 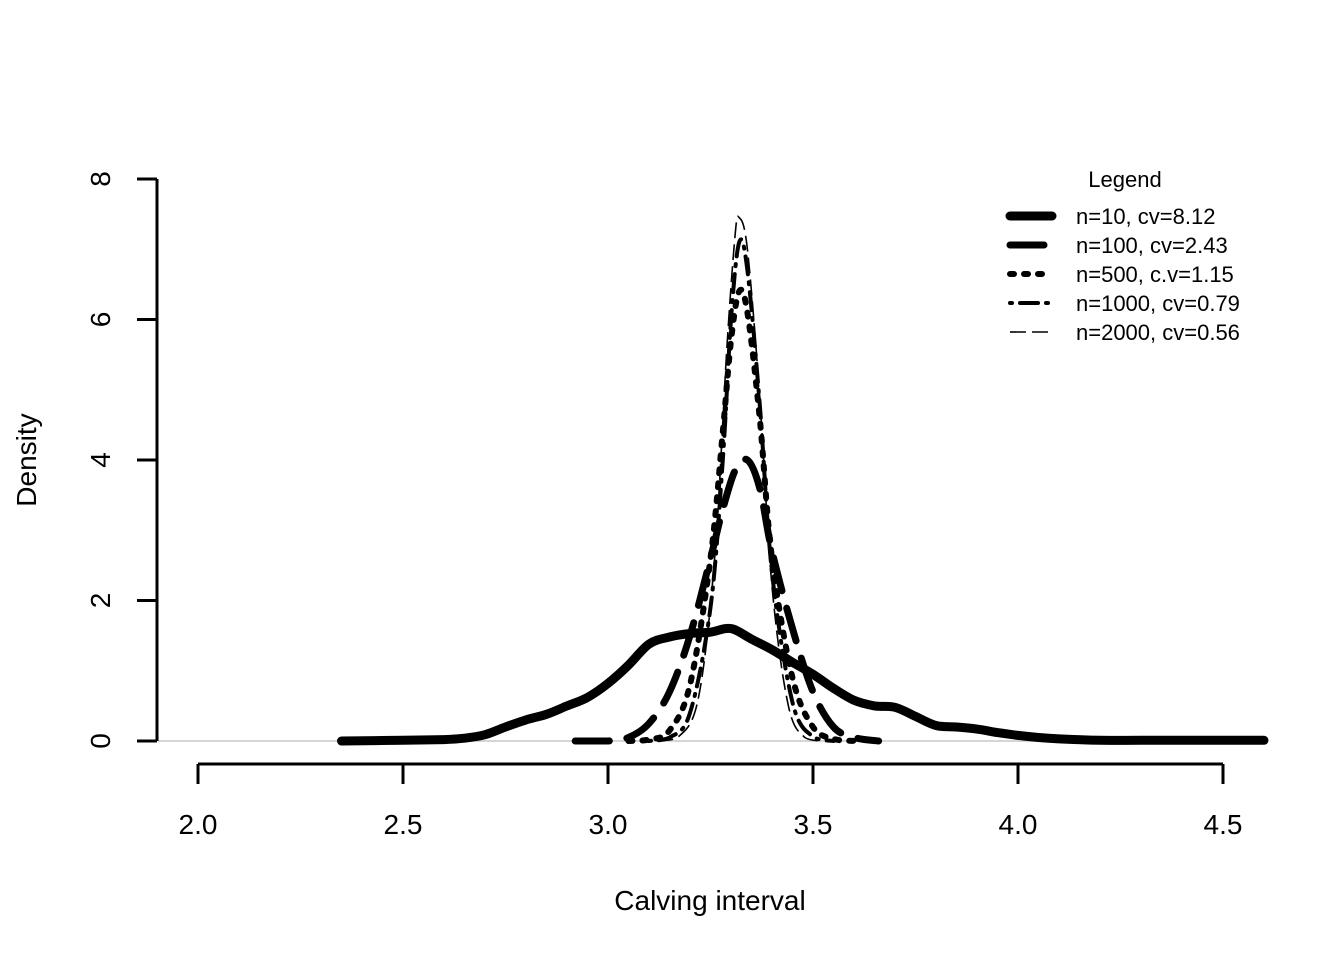 I want to click on legend-title: Legend, so click(x=1124, y=179).